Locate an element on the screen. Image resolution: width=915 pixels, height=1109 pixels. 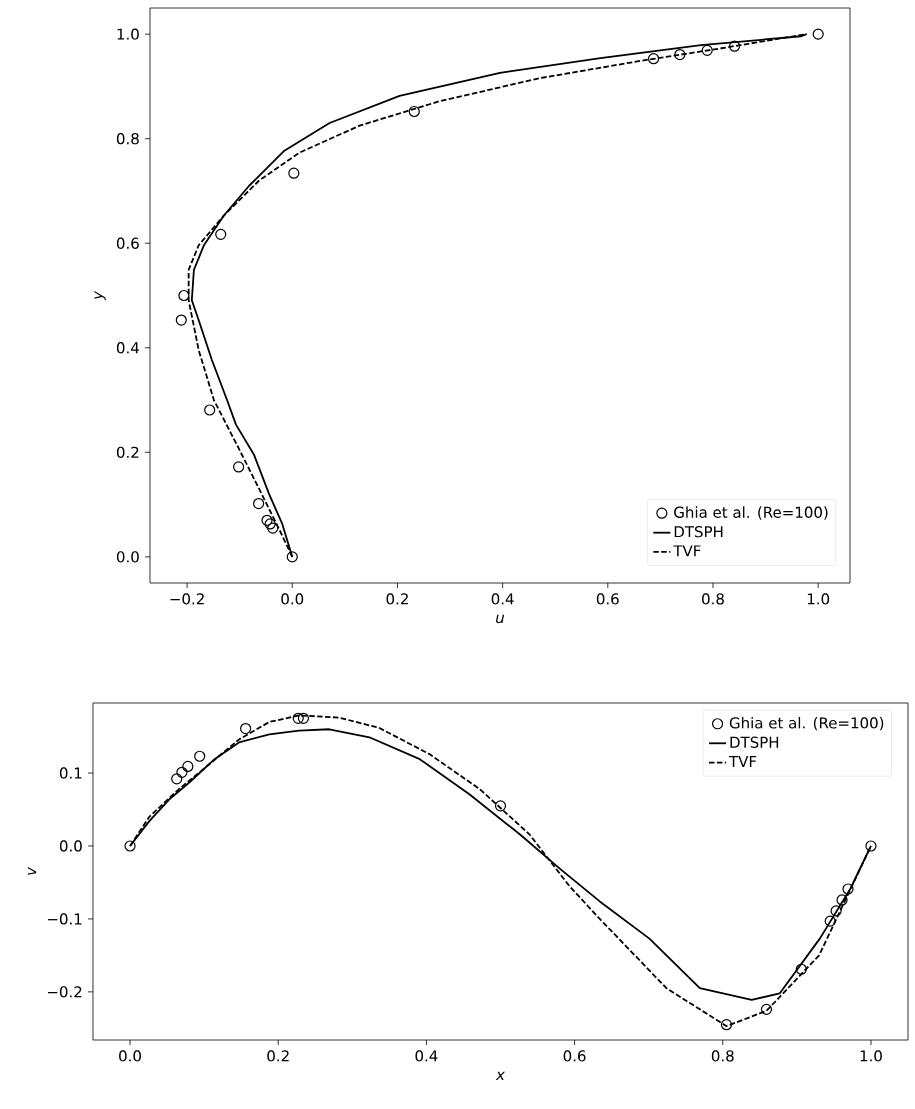
y-tick-label: −0.2 is located at coordinates (64, 992).